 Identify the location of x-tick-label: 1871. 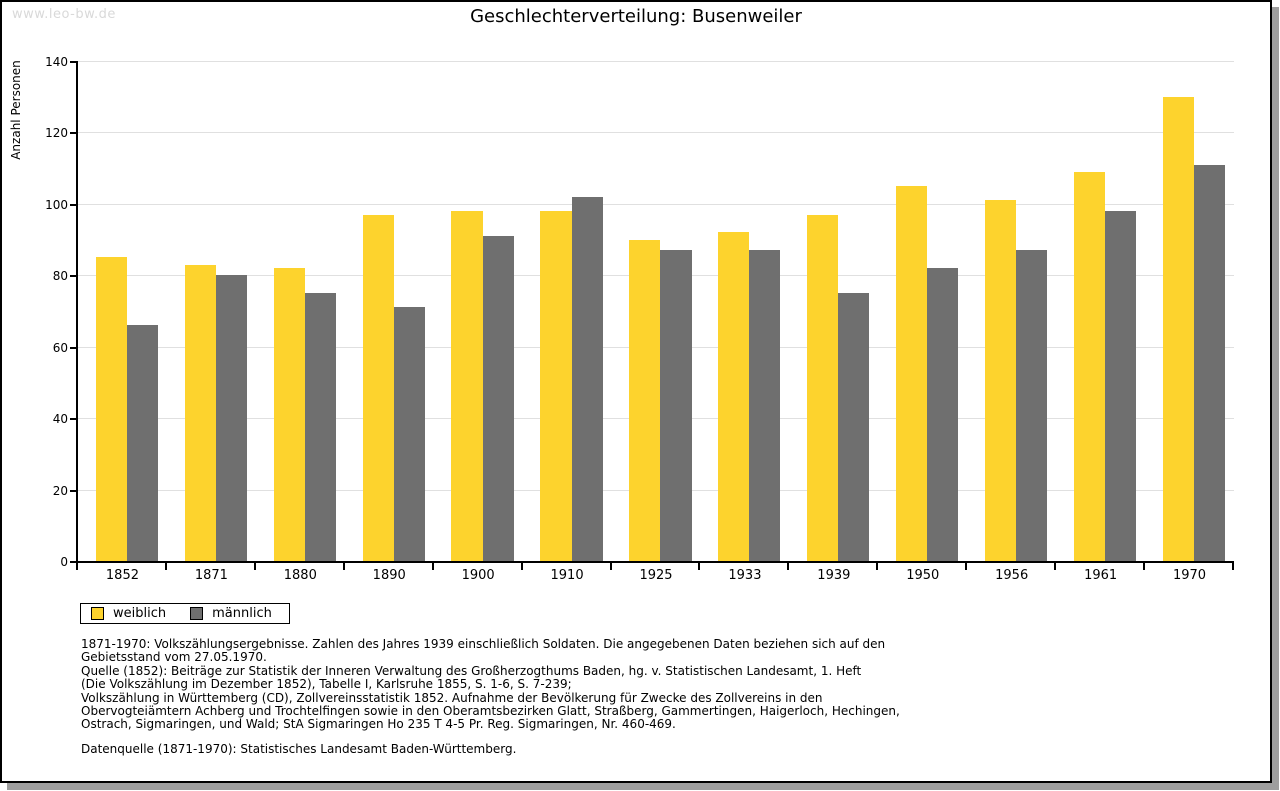
(211, 575).